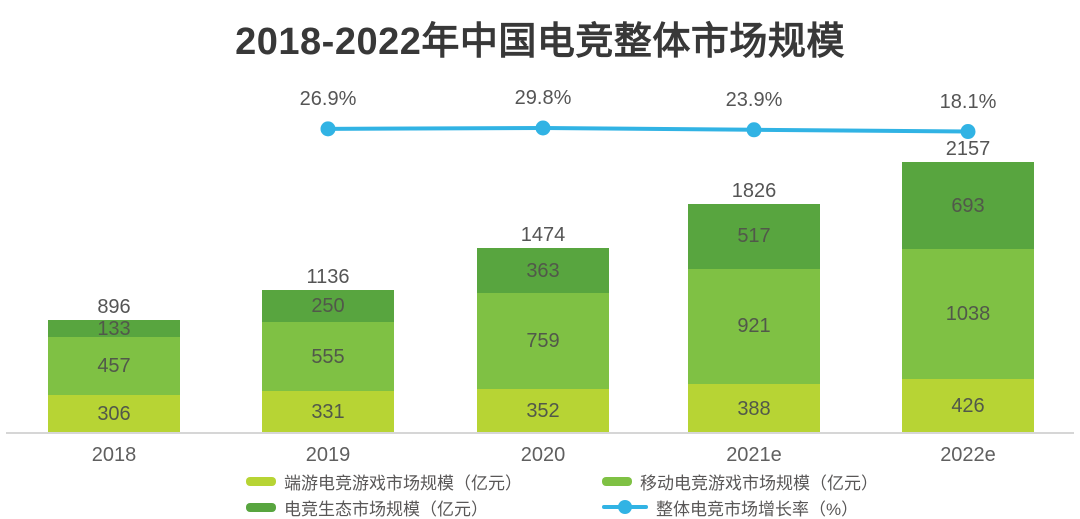 The height and width of the screenshot is (519, 1080). I want to click on legend-item-mobile-esports: 移动电竞游戏市场规模（亿元）, so click(740, 481).